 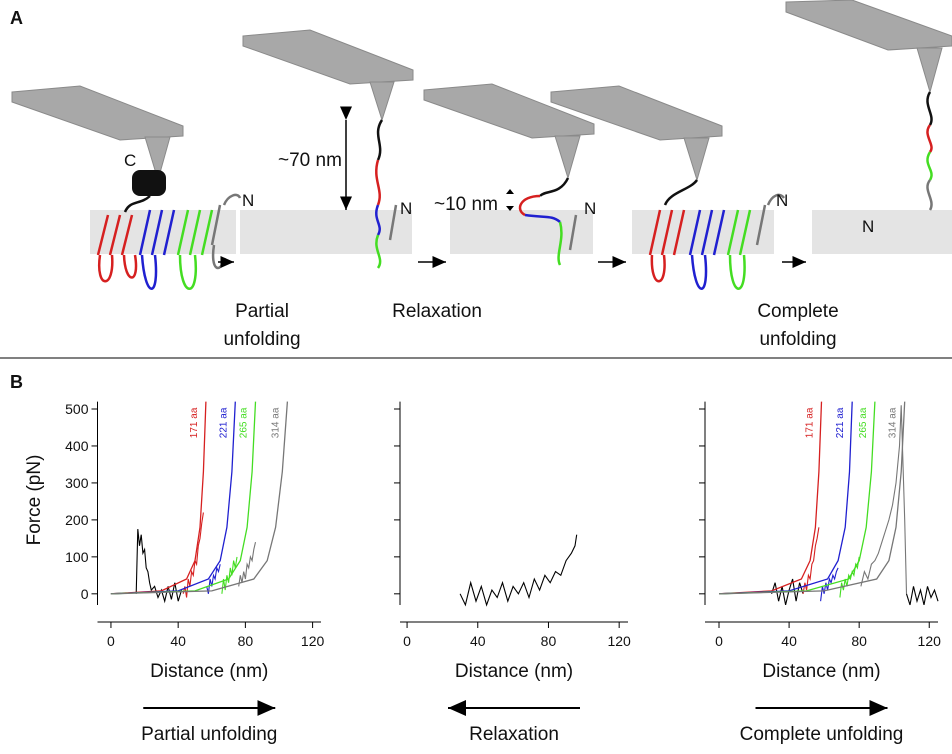 What do you see at coordinates (130, 160) in the screenshot?
I see `c-terminus-label: C` at bounding box center [130, 160].